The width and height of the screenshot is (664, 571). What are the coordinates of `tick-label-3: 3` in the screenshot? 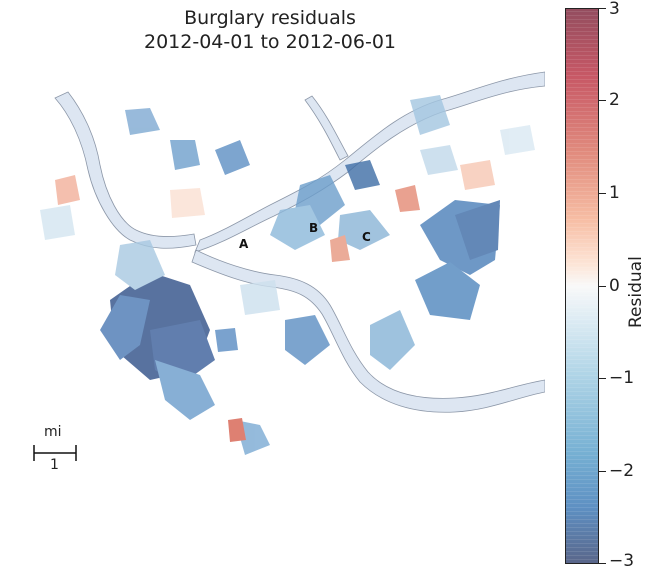 It's located at (614, 9).